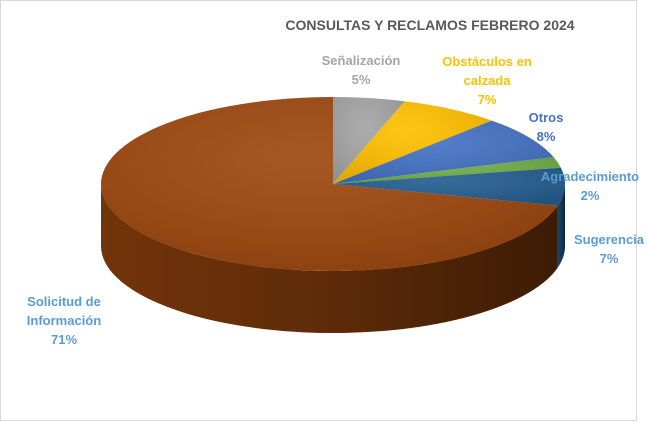 The width and height of the screenshot is (647, 423). I want to click on data-label-value: 71%, so click(64, 339).